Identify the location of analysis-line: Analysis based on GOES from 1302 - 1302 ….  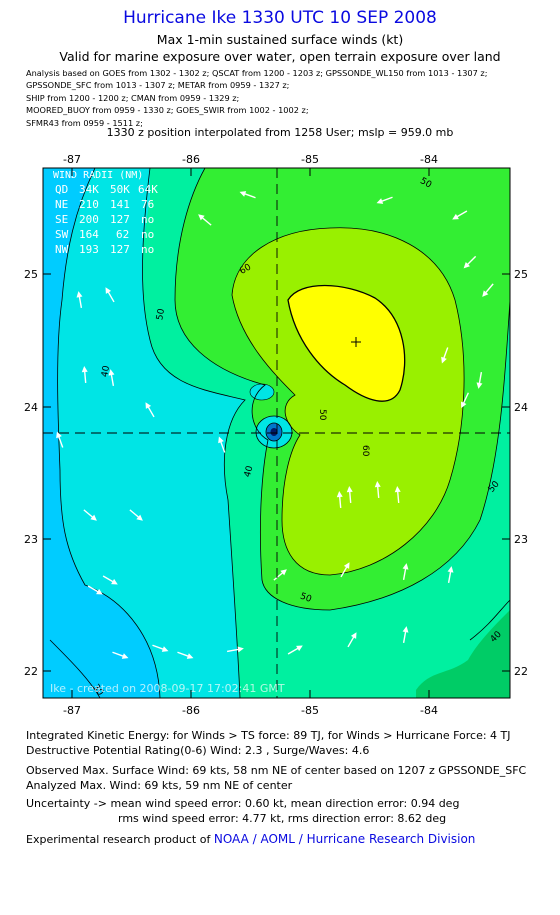
(257, 73).